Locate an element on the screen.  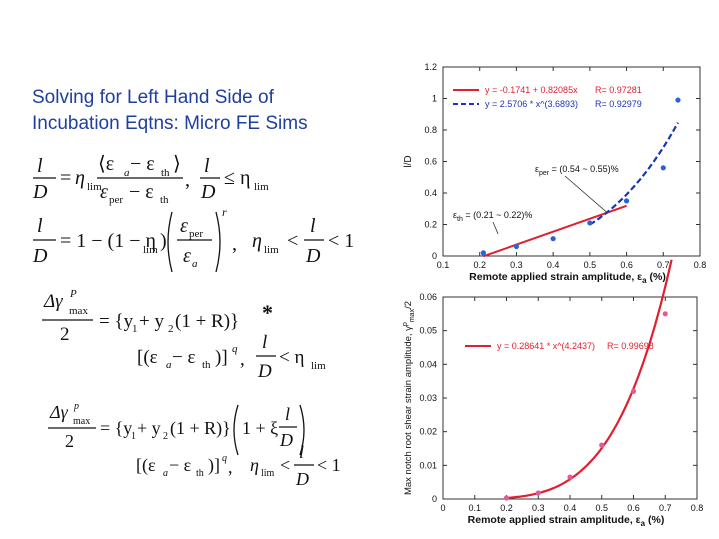
y-axis-label: l/D is located at coordinates (408, 161).